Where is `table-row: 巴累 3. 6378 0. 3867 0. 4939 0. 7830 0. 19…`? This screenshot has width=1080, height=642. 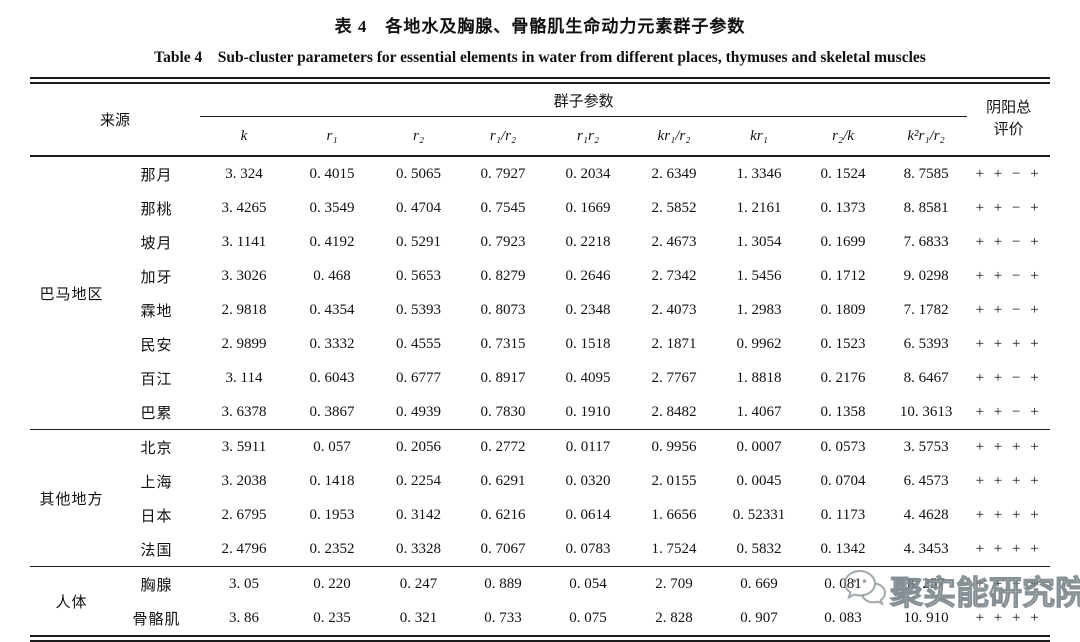 table-row: 巴累 3. 6378 0. 3867 0. 4939 0. 7830 0. 19… is located at coordinates (540, 412).